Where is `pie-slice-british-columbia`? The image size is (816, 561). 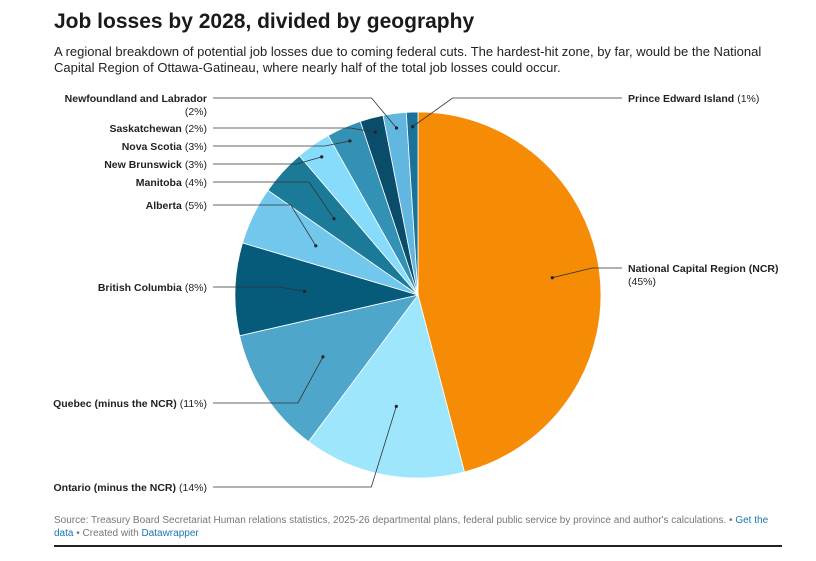 pie-slice-british-columbia is located at coordinates (327, 289).